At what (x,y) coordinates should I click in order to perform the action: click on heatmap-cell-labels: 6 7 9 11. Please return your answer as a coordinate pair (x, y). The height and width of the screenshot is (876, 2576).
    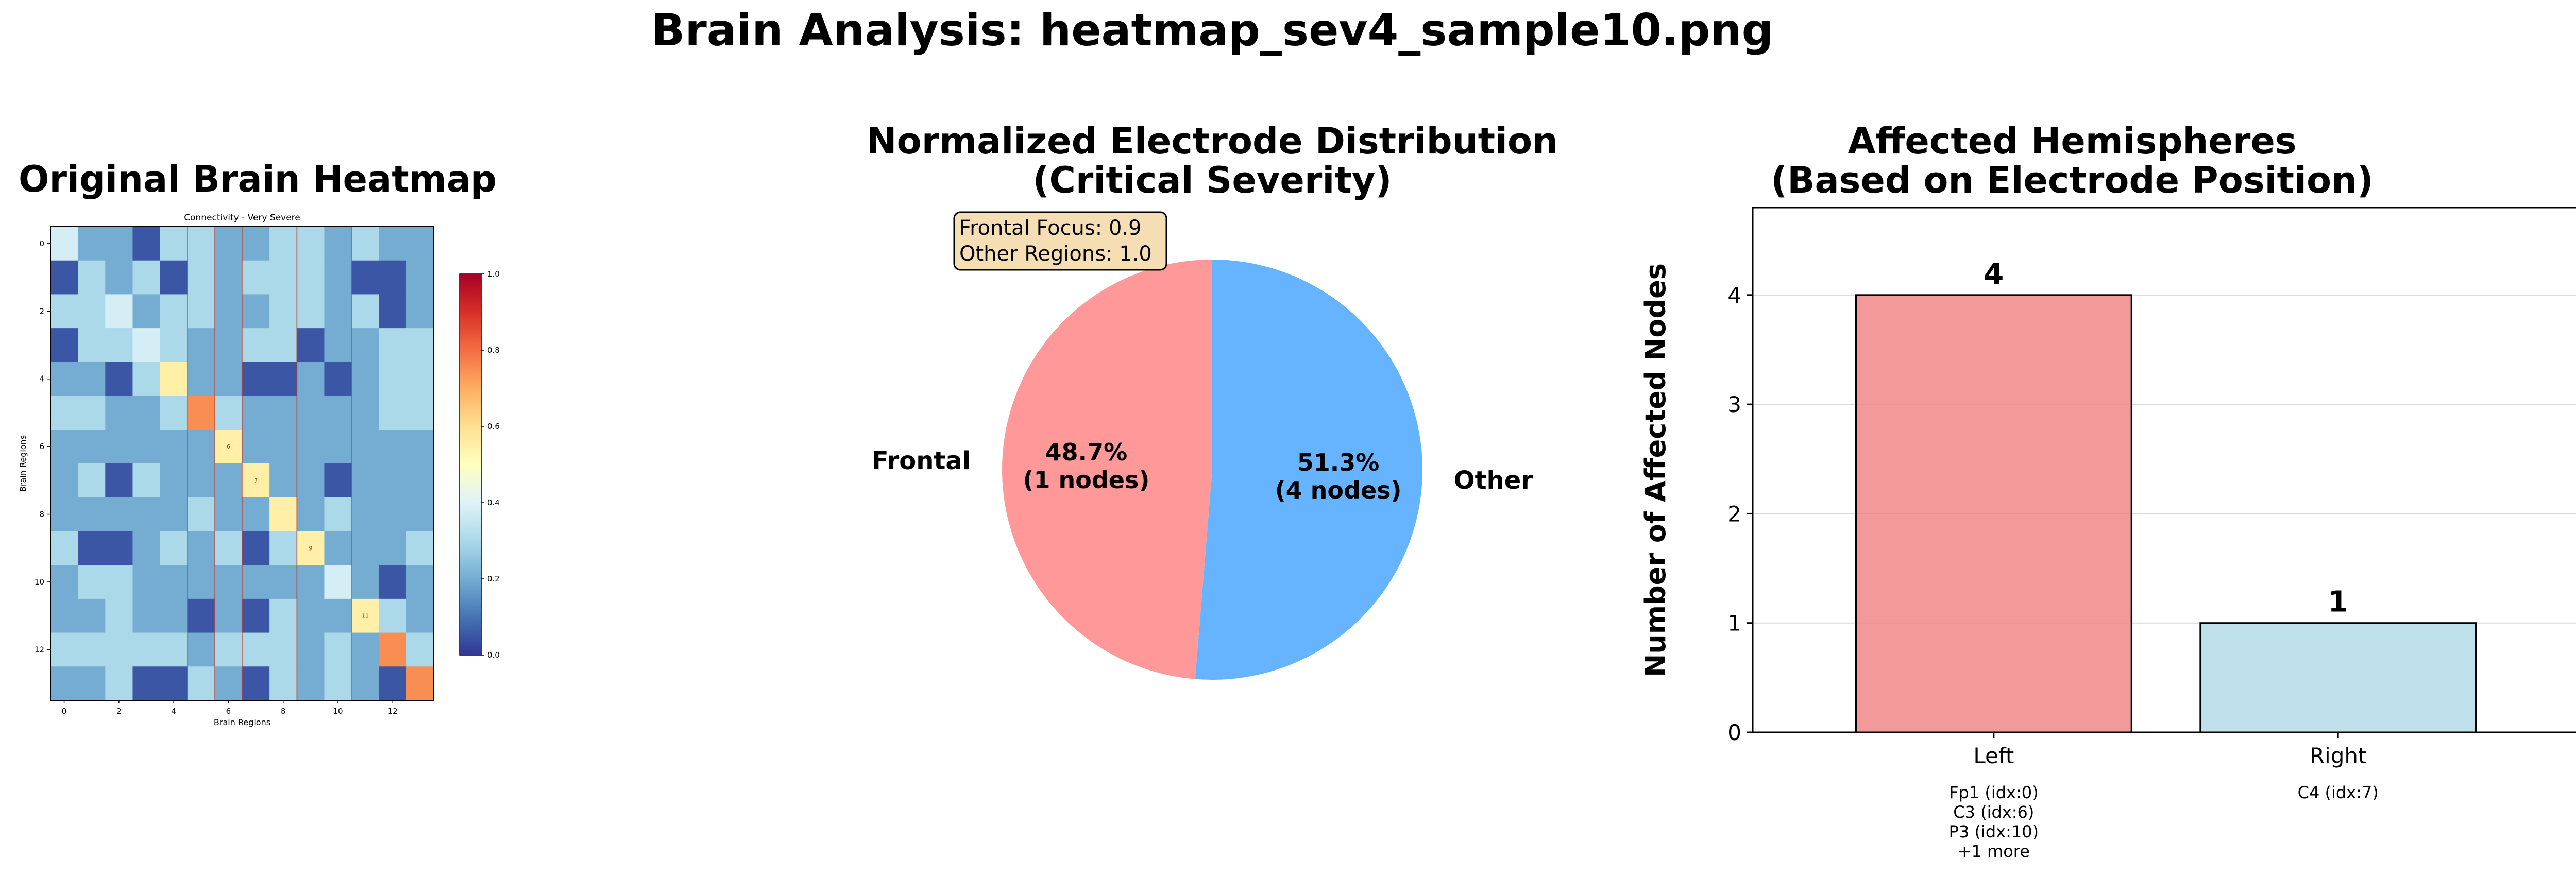
    Looking at the image, I should click on (298, 531).